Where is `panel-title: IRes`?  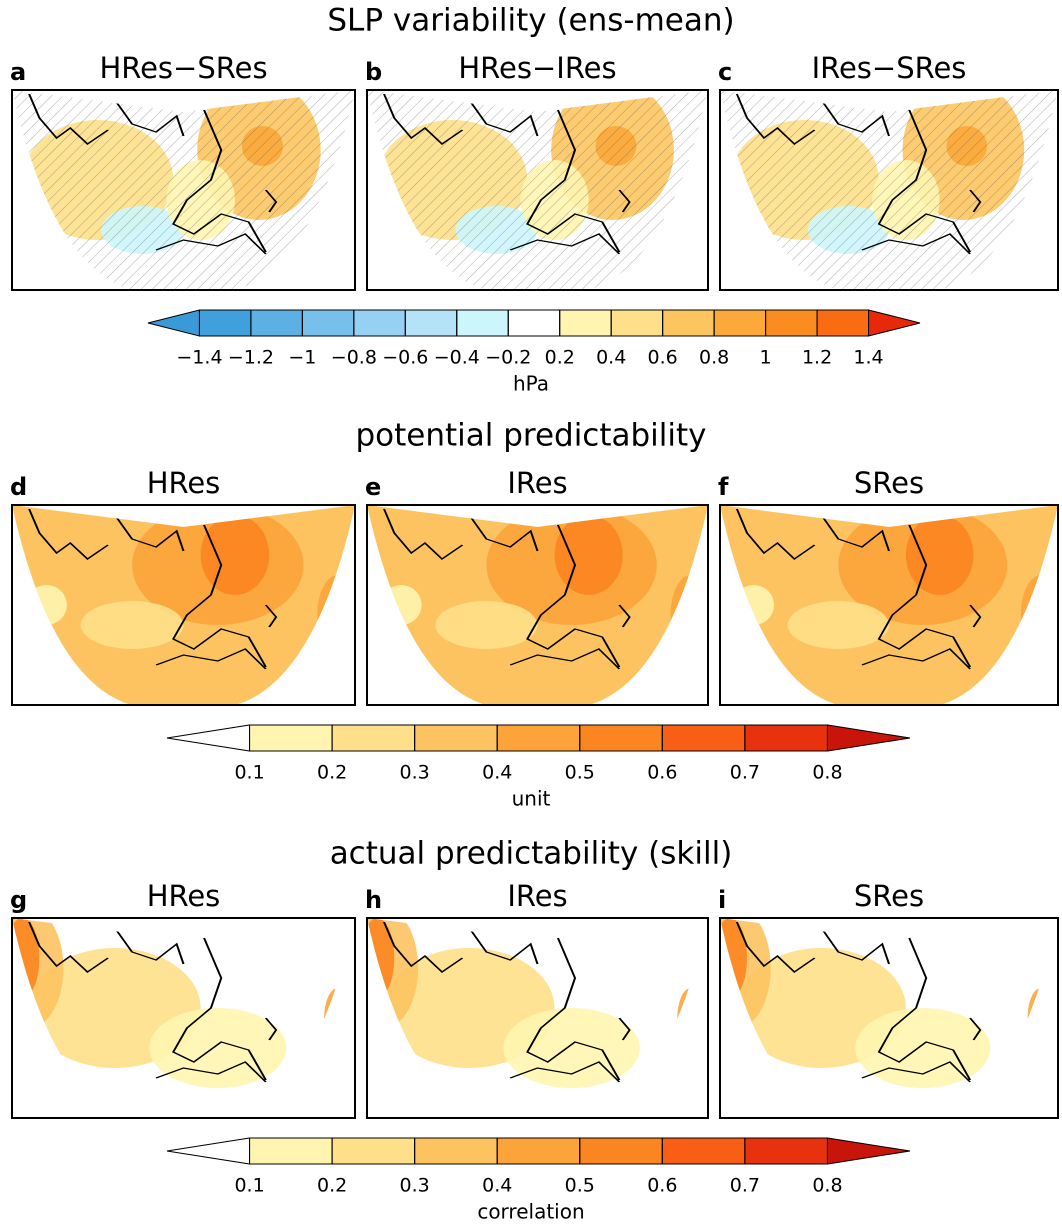
panel-title: IRes is located at coordinates (537, 896).